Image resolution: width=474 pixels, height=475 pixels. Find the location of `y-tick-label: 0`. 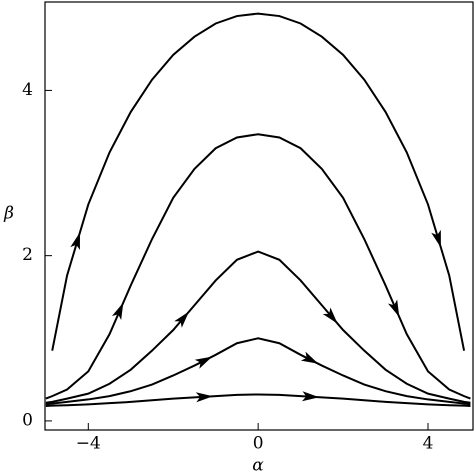

y-tick-label: 0 is located at coordinates (27, 420).